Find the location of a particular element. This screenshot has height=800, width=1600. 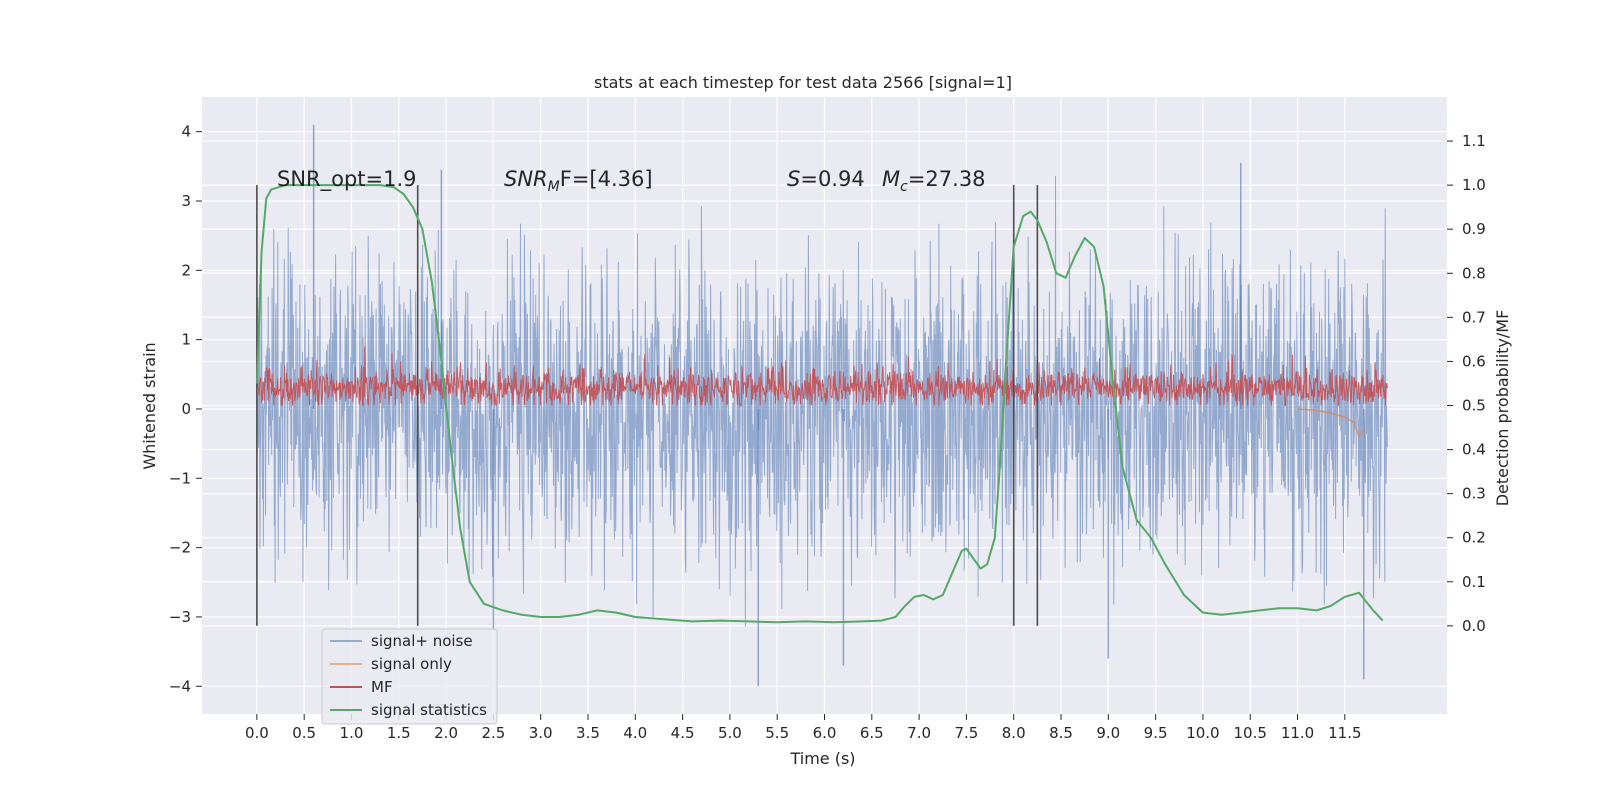

mc-label: M is located at coordinates (891, 179).